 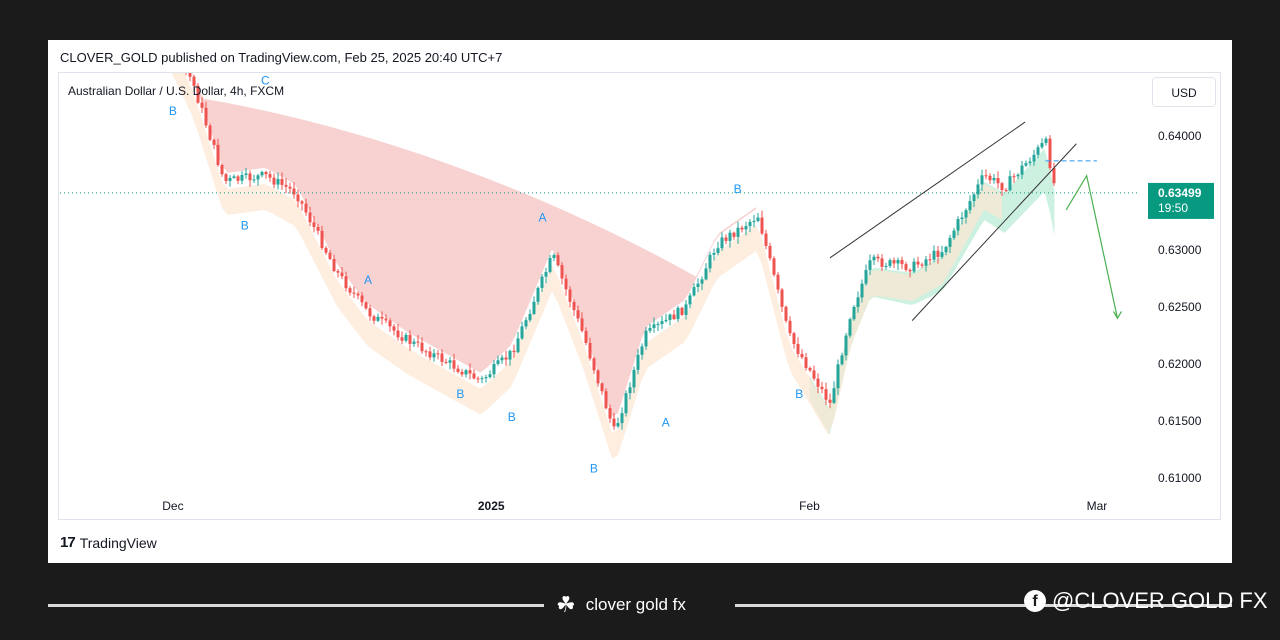 I want to click on price-tag, so click(x=1181, y=200).